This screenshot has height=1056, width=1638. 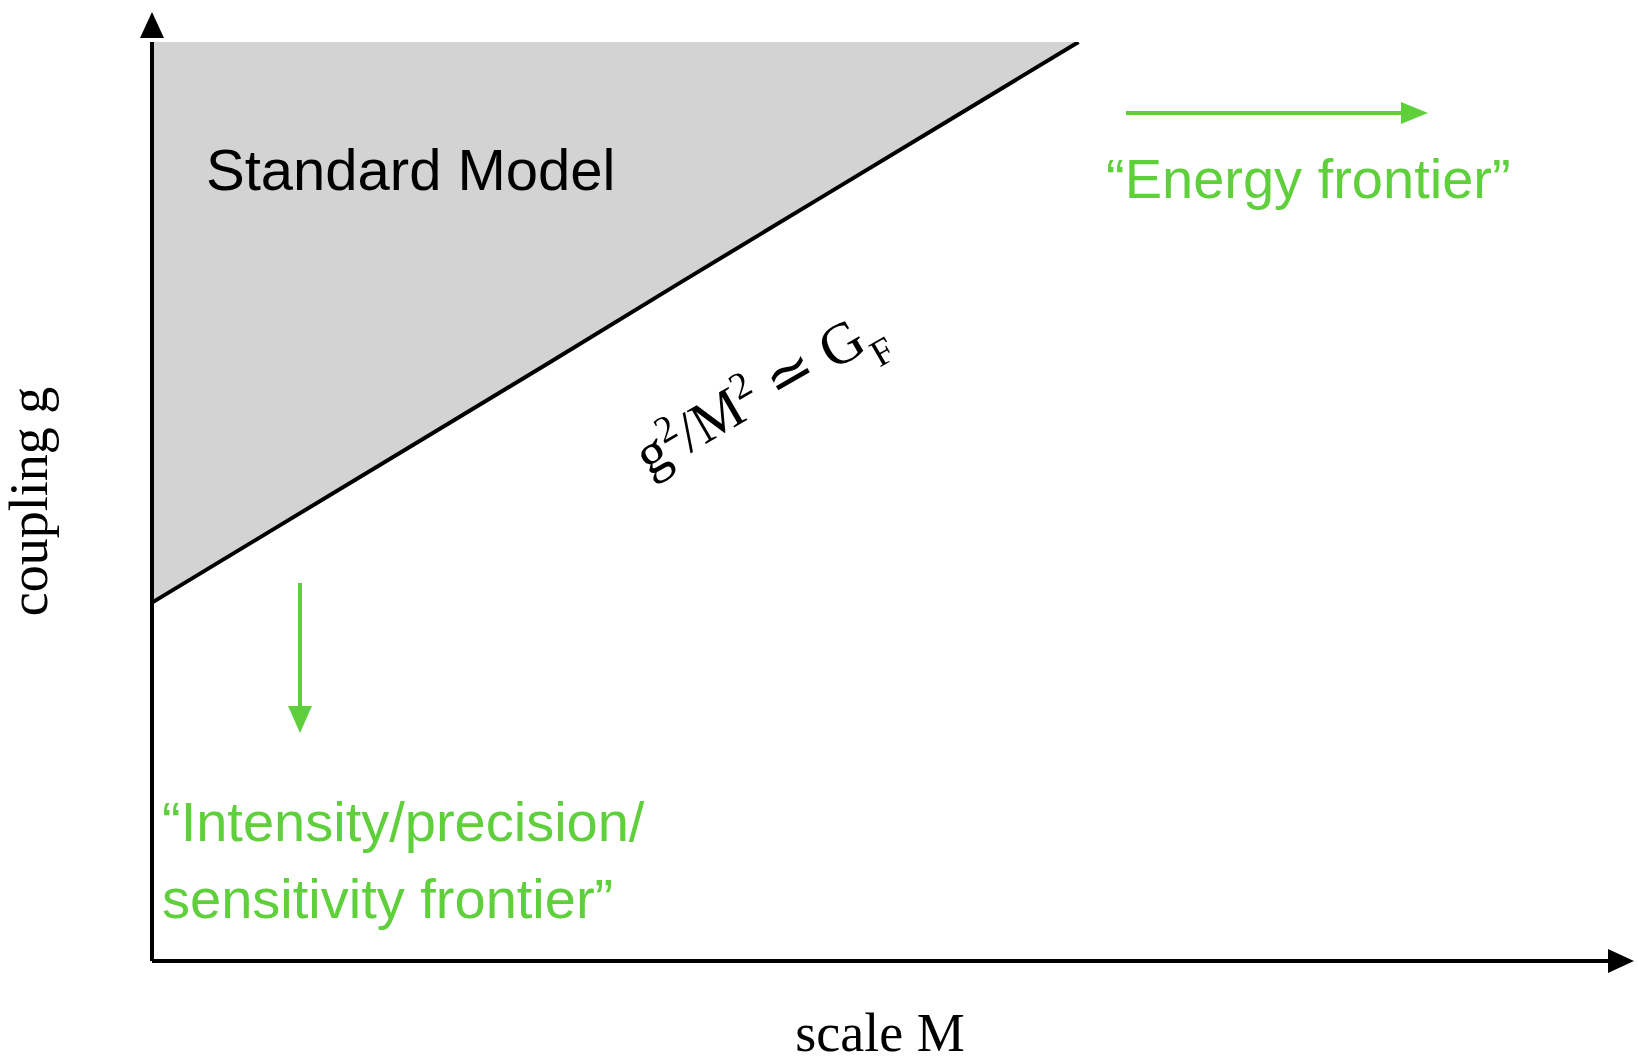 What do you see at coordinates (411, 169) in the screenshot?
I see `annotation: Standard Model` at bounding box center [411, 169].